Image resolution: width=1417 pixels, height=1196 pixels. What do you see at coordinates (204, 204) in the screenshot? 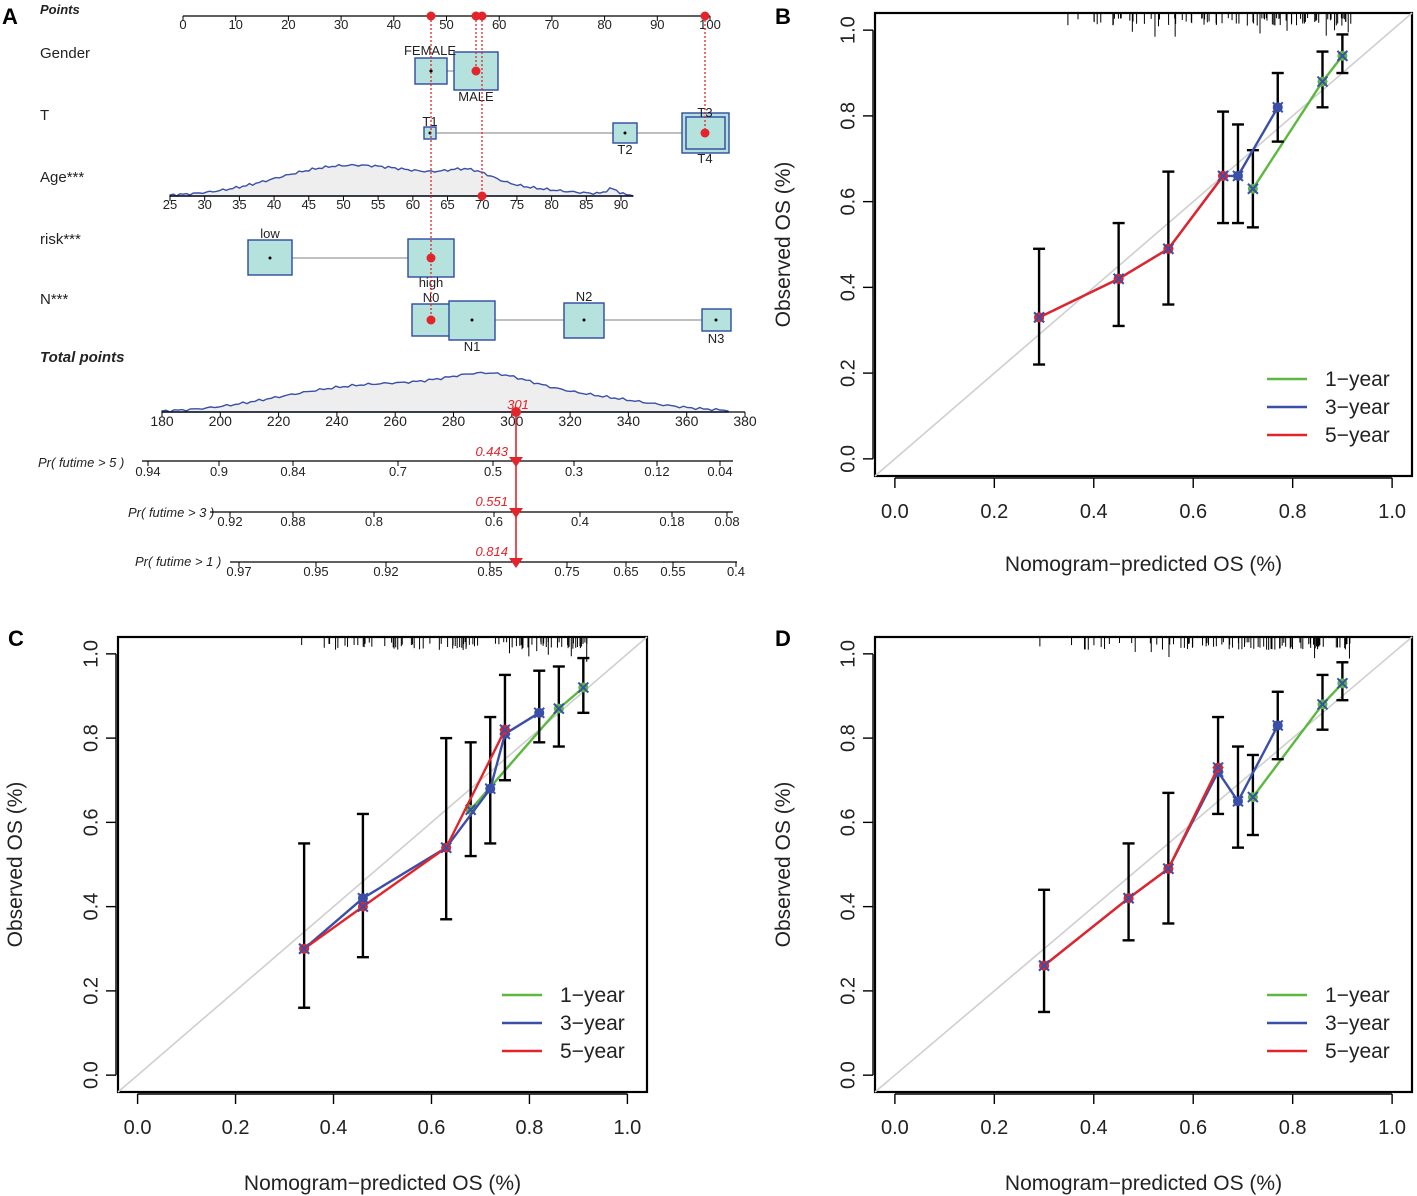
I see `age-tick-label: 30` at bounding box center [204, 204].